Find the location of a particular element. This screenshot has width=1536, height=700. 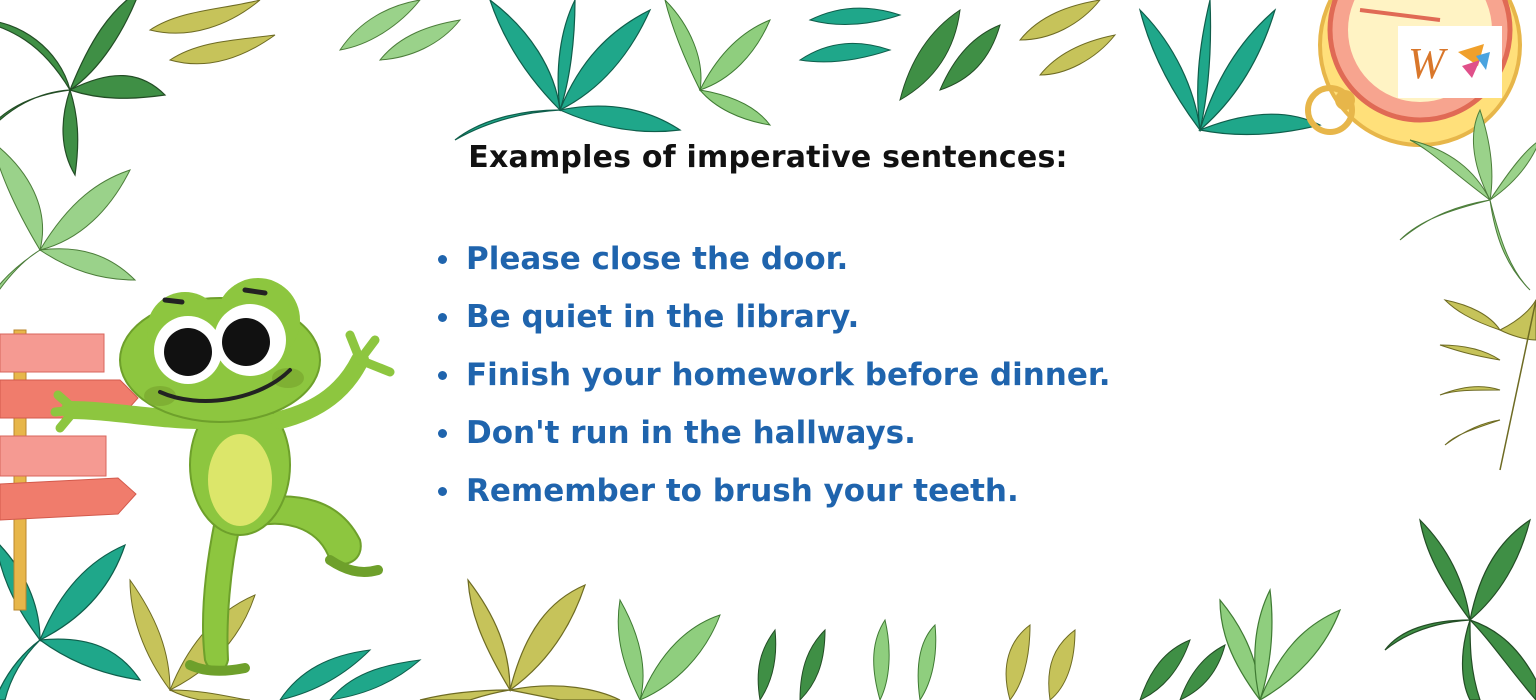

example-text: Remember to brush your teeth. is located at coordinates (742, 491).